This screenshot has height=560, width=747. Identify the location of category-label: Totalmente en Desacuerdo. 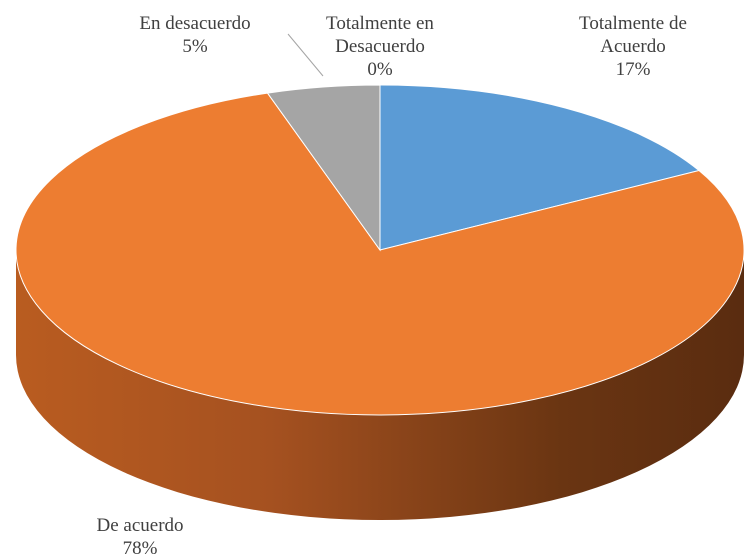
(380, 35).